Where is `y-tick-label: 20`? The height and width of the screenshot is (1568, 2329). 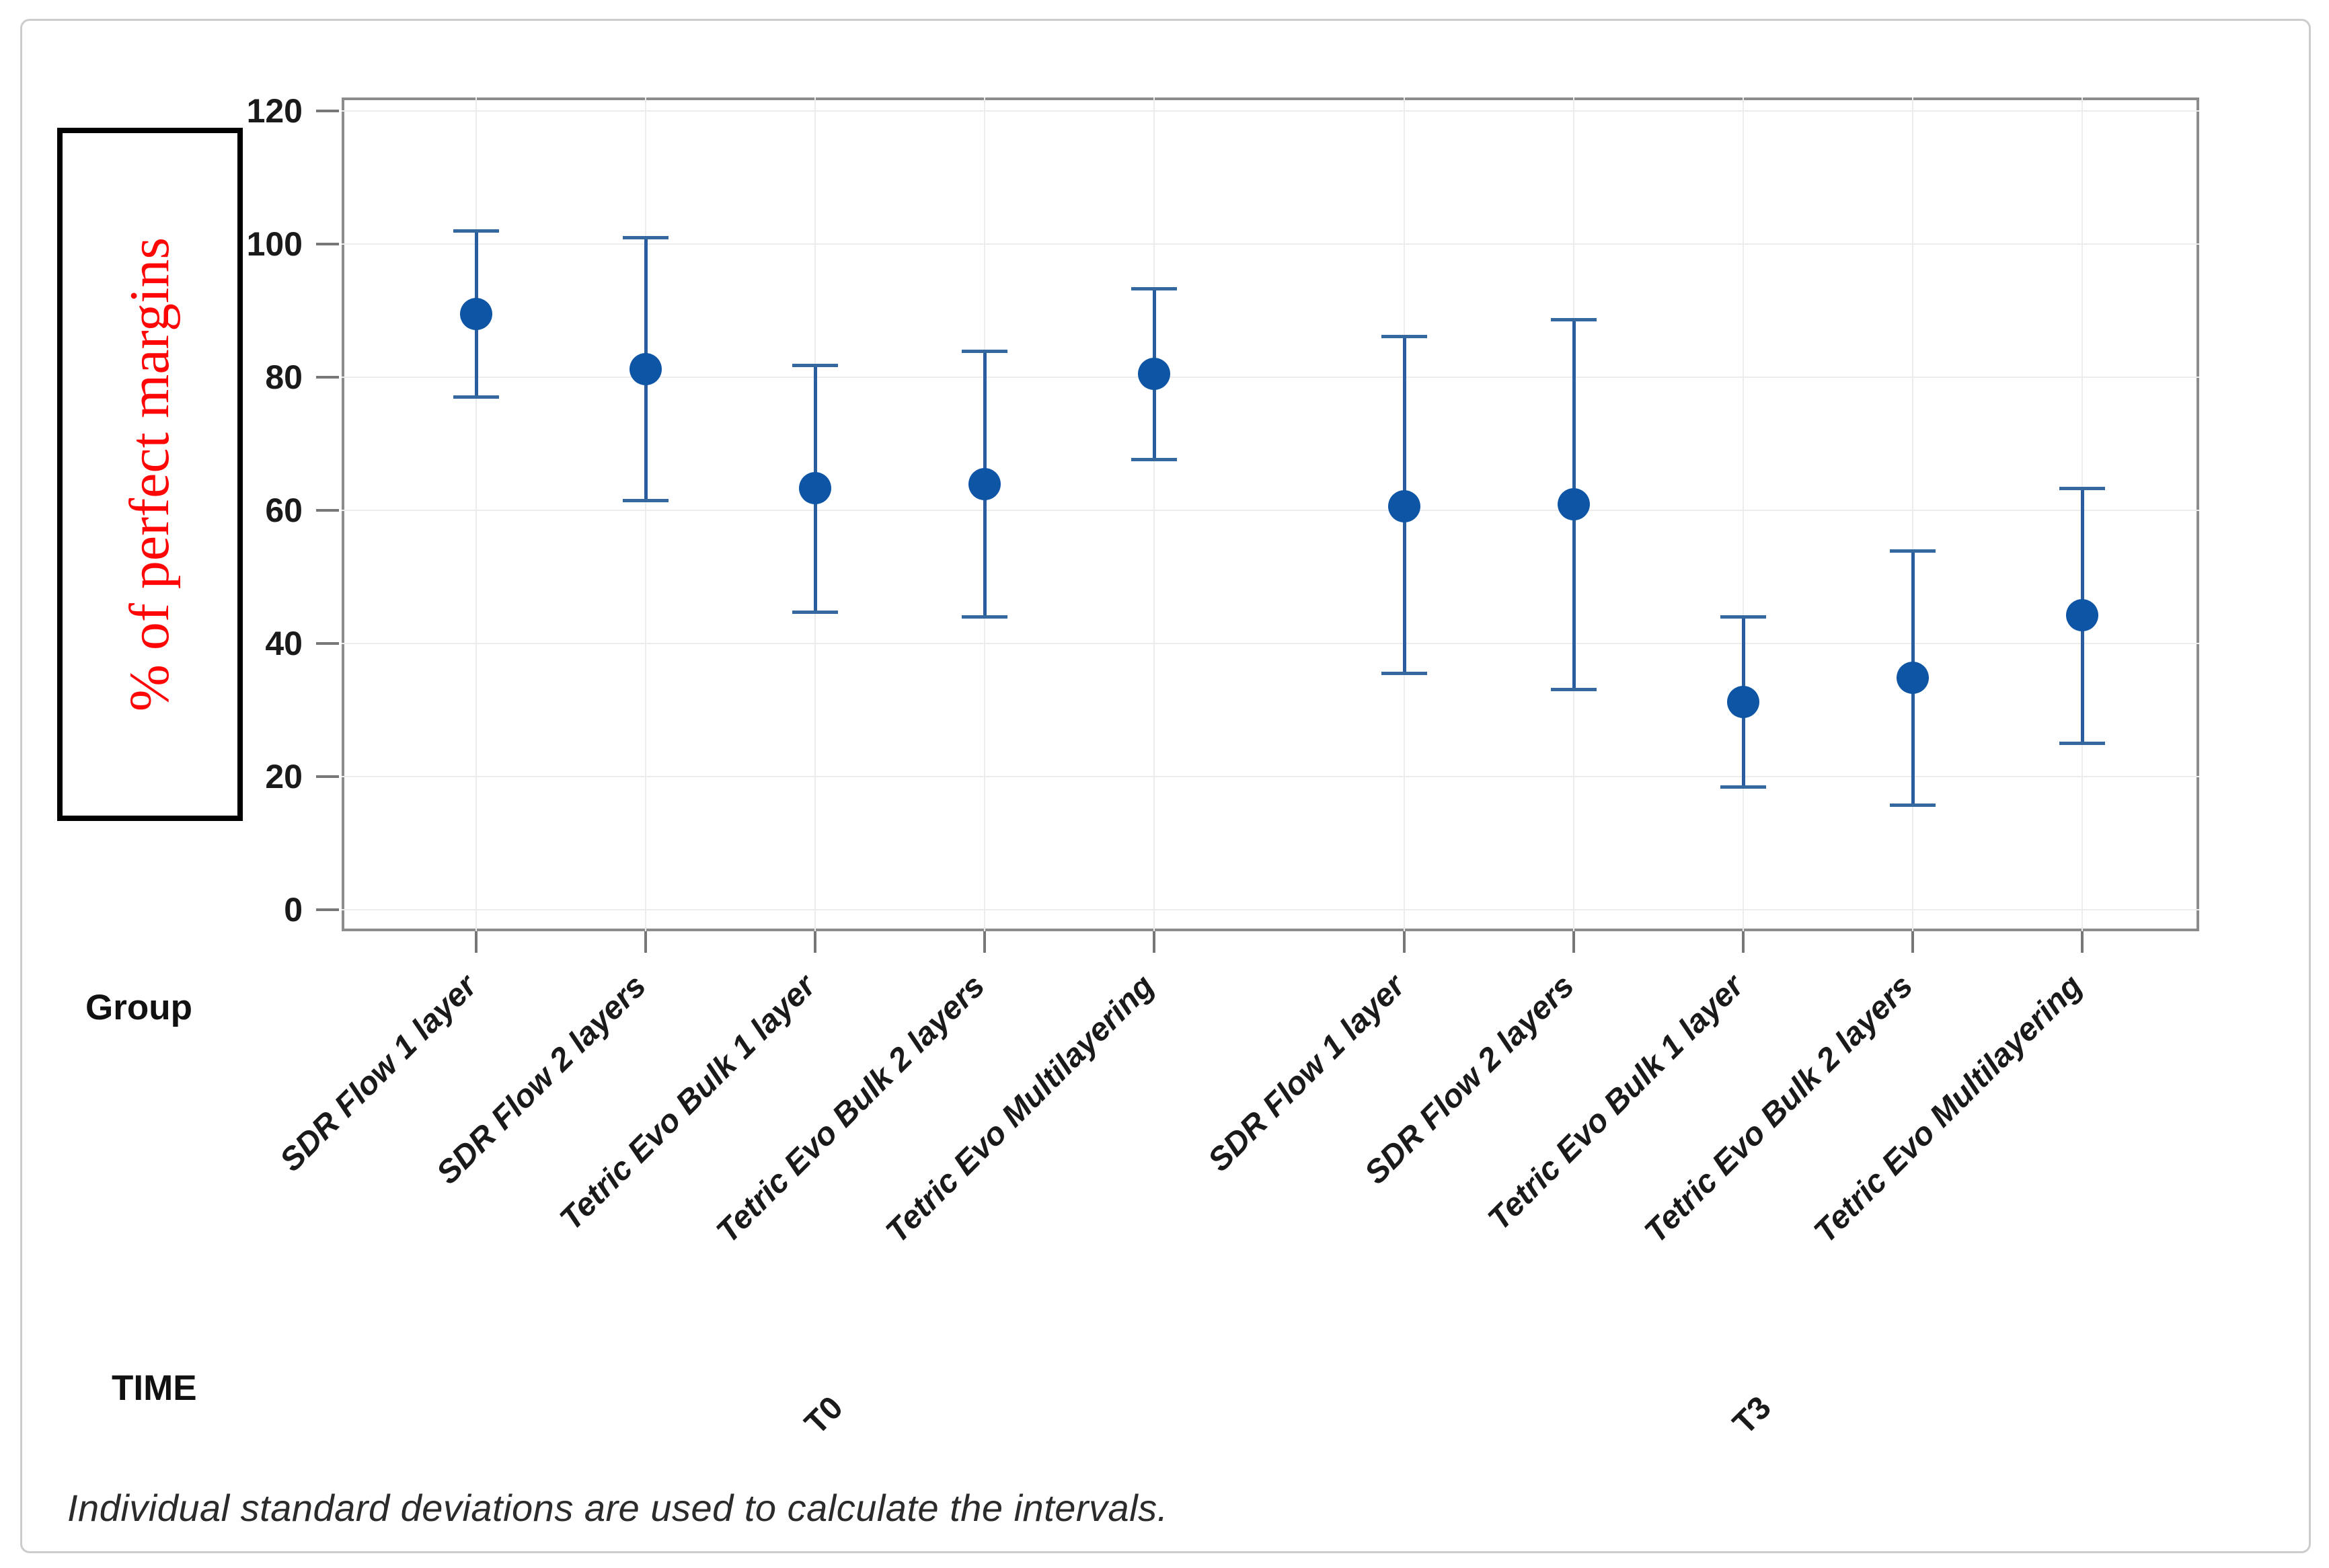 y-tick-label: 20 is located at coordinates (284, 776).